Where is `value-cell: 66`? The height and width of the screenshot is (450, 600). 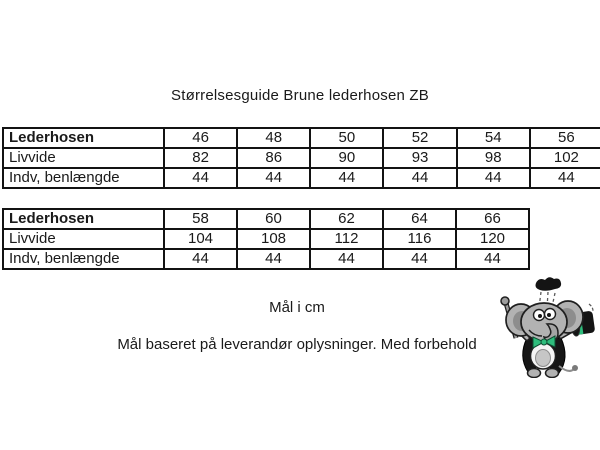 value-cell: 66 is located at coordinates (492, 219).